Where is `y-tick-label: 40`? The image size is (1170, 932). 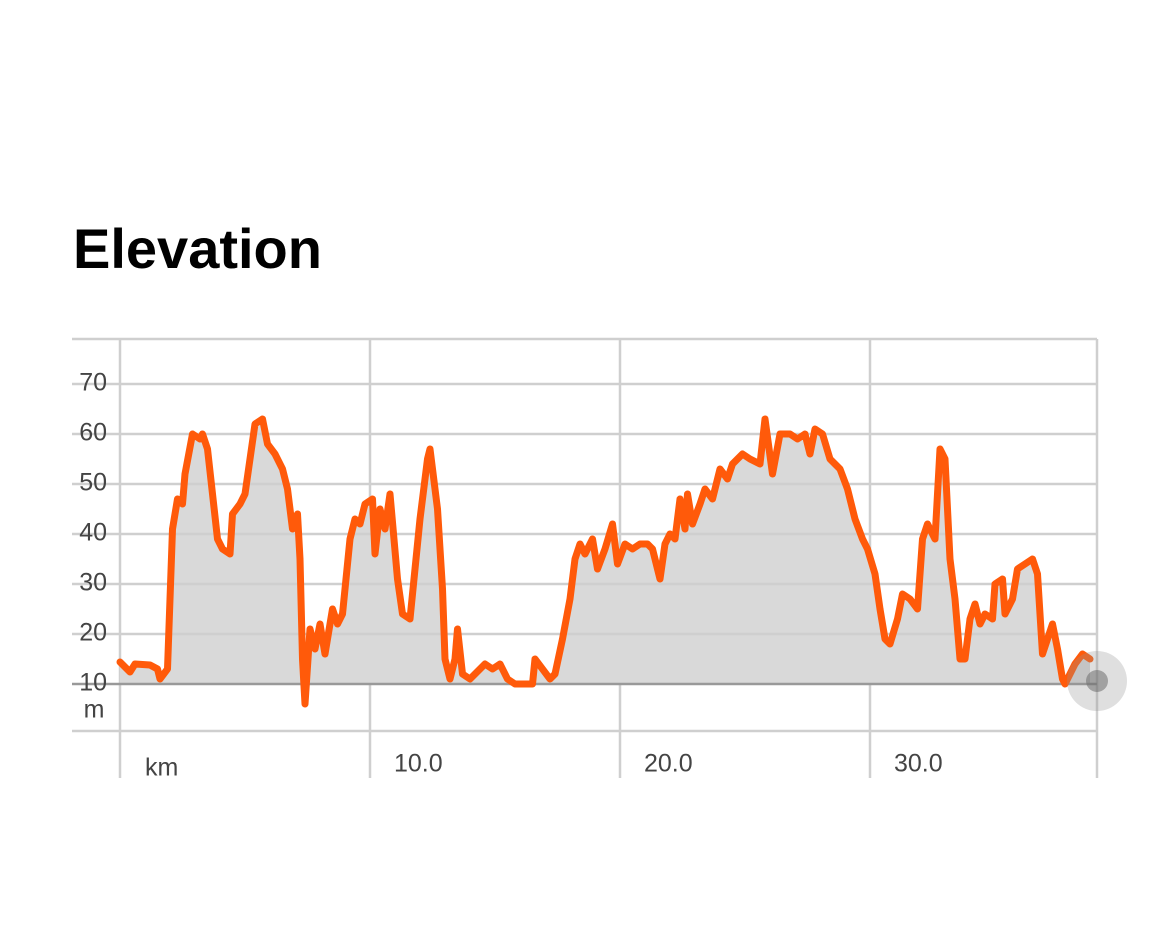
y-tick-label: 40 is located at coordinates (93, 533).